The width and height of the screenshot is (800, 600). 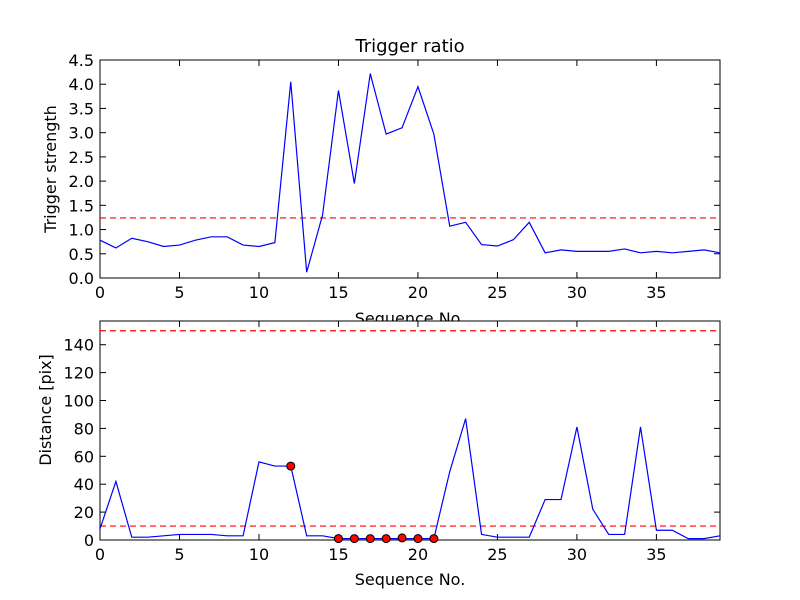 What do you see at coordinates (409, 46) in the screenshot?
I see `chart-title: Trigger ratio` at bounding box center [409, 46].